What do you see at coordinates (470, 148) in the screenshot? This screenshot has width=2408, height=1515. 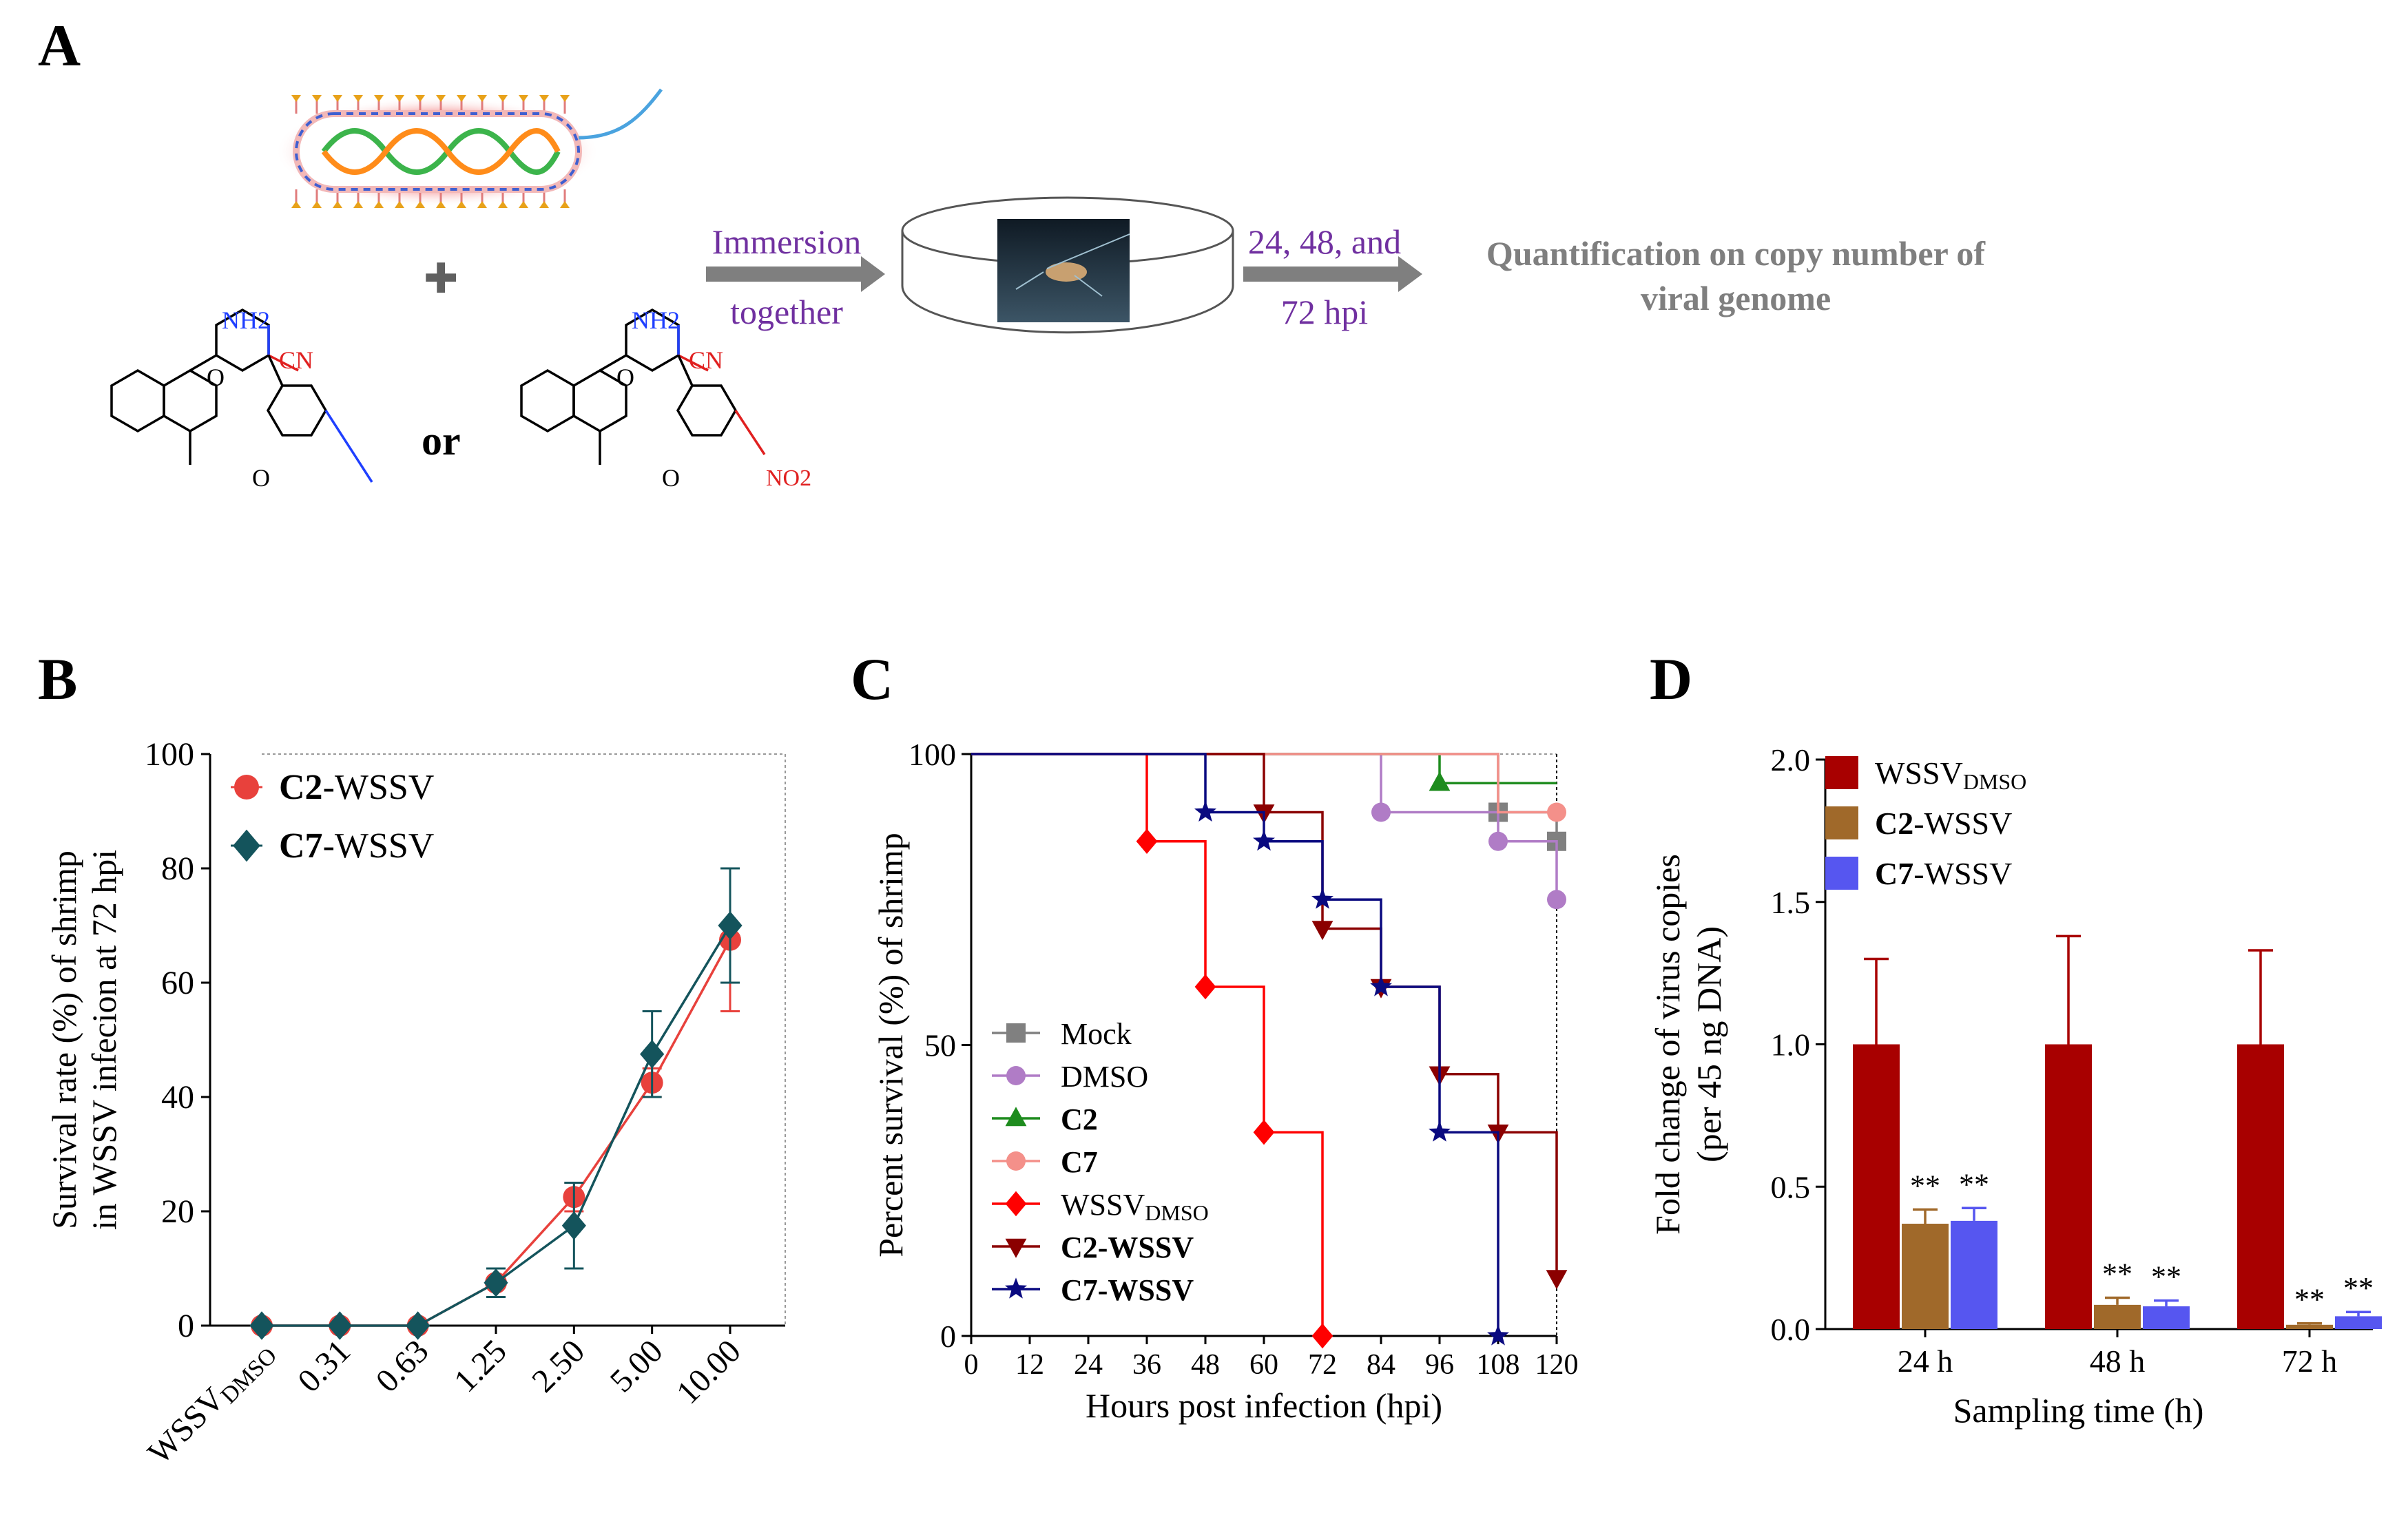 I see `virus-icon` at bounding box center [470, 148].